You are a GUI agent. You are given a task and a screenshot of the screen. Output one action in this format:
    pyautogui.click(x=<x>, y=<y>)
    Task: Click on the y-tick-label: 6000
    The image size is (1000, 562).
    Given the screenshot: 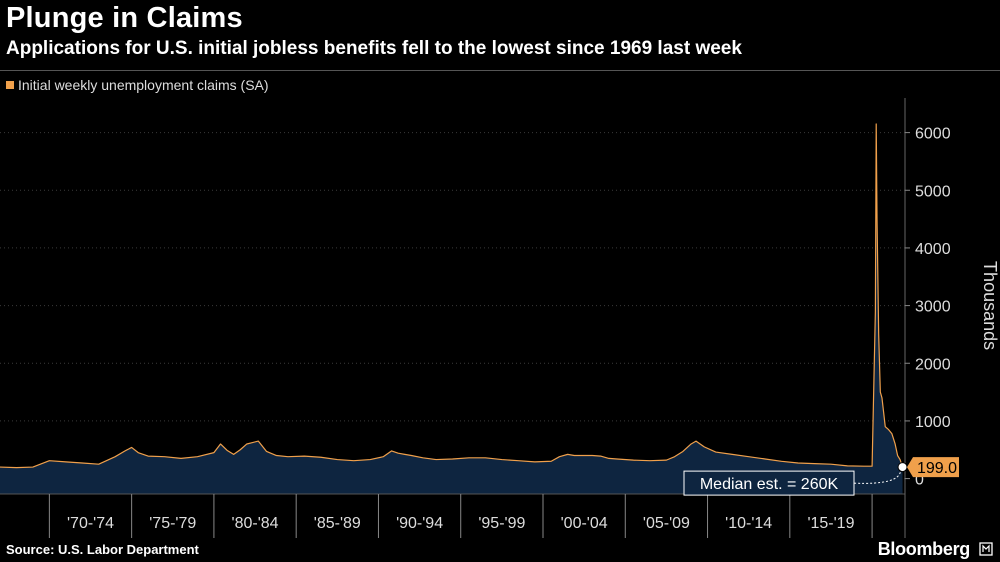 What is the action you would take?
    pyautogui.click(x=933, y=134)
    